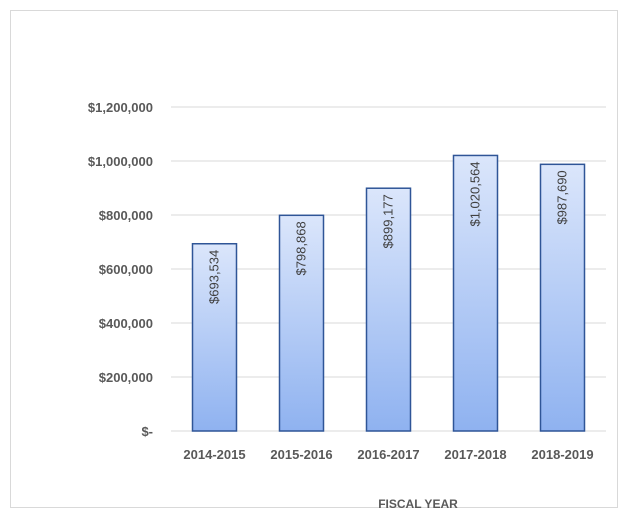 The width and height of the screenshot is (632, 520). What do you see at coordinates (126, 269) in the screenshot?
I see `y-tick-label: $600,000` at bounding box center [126, 269].